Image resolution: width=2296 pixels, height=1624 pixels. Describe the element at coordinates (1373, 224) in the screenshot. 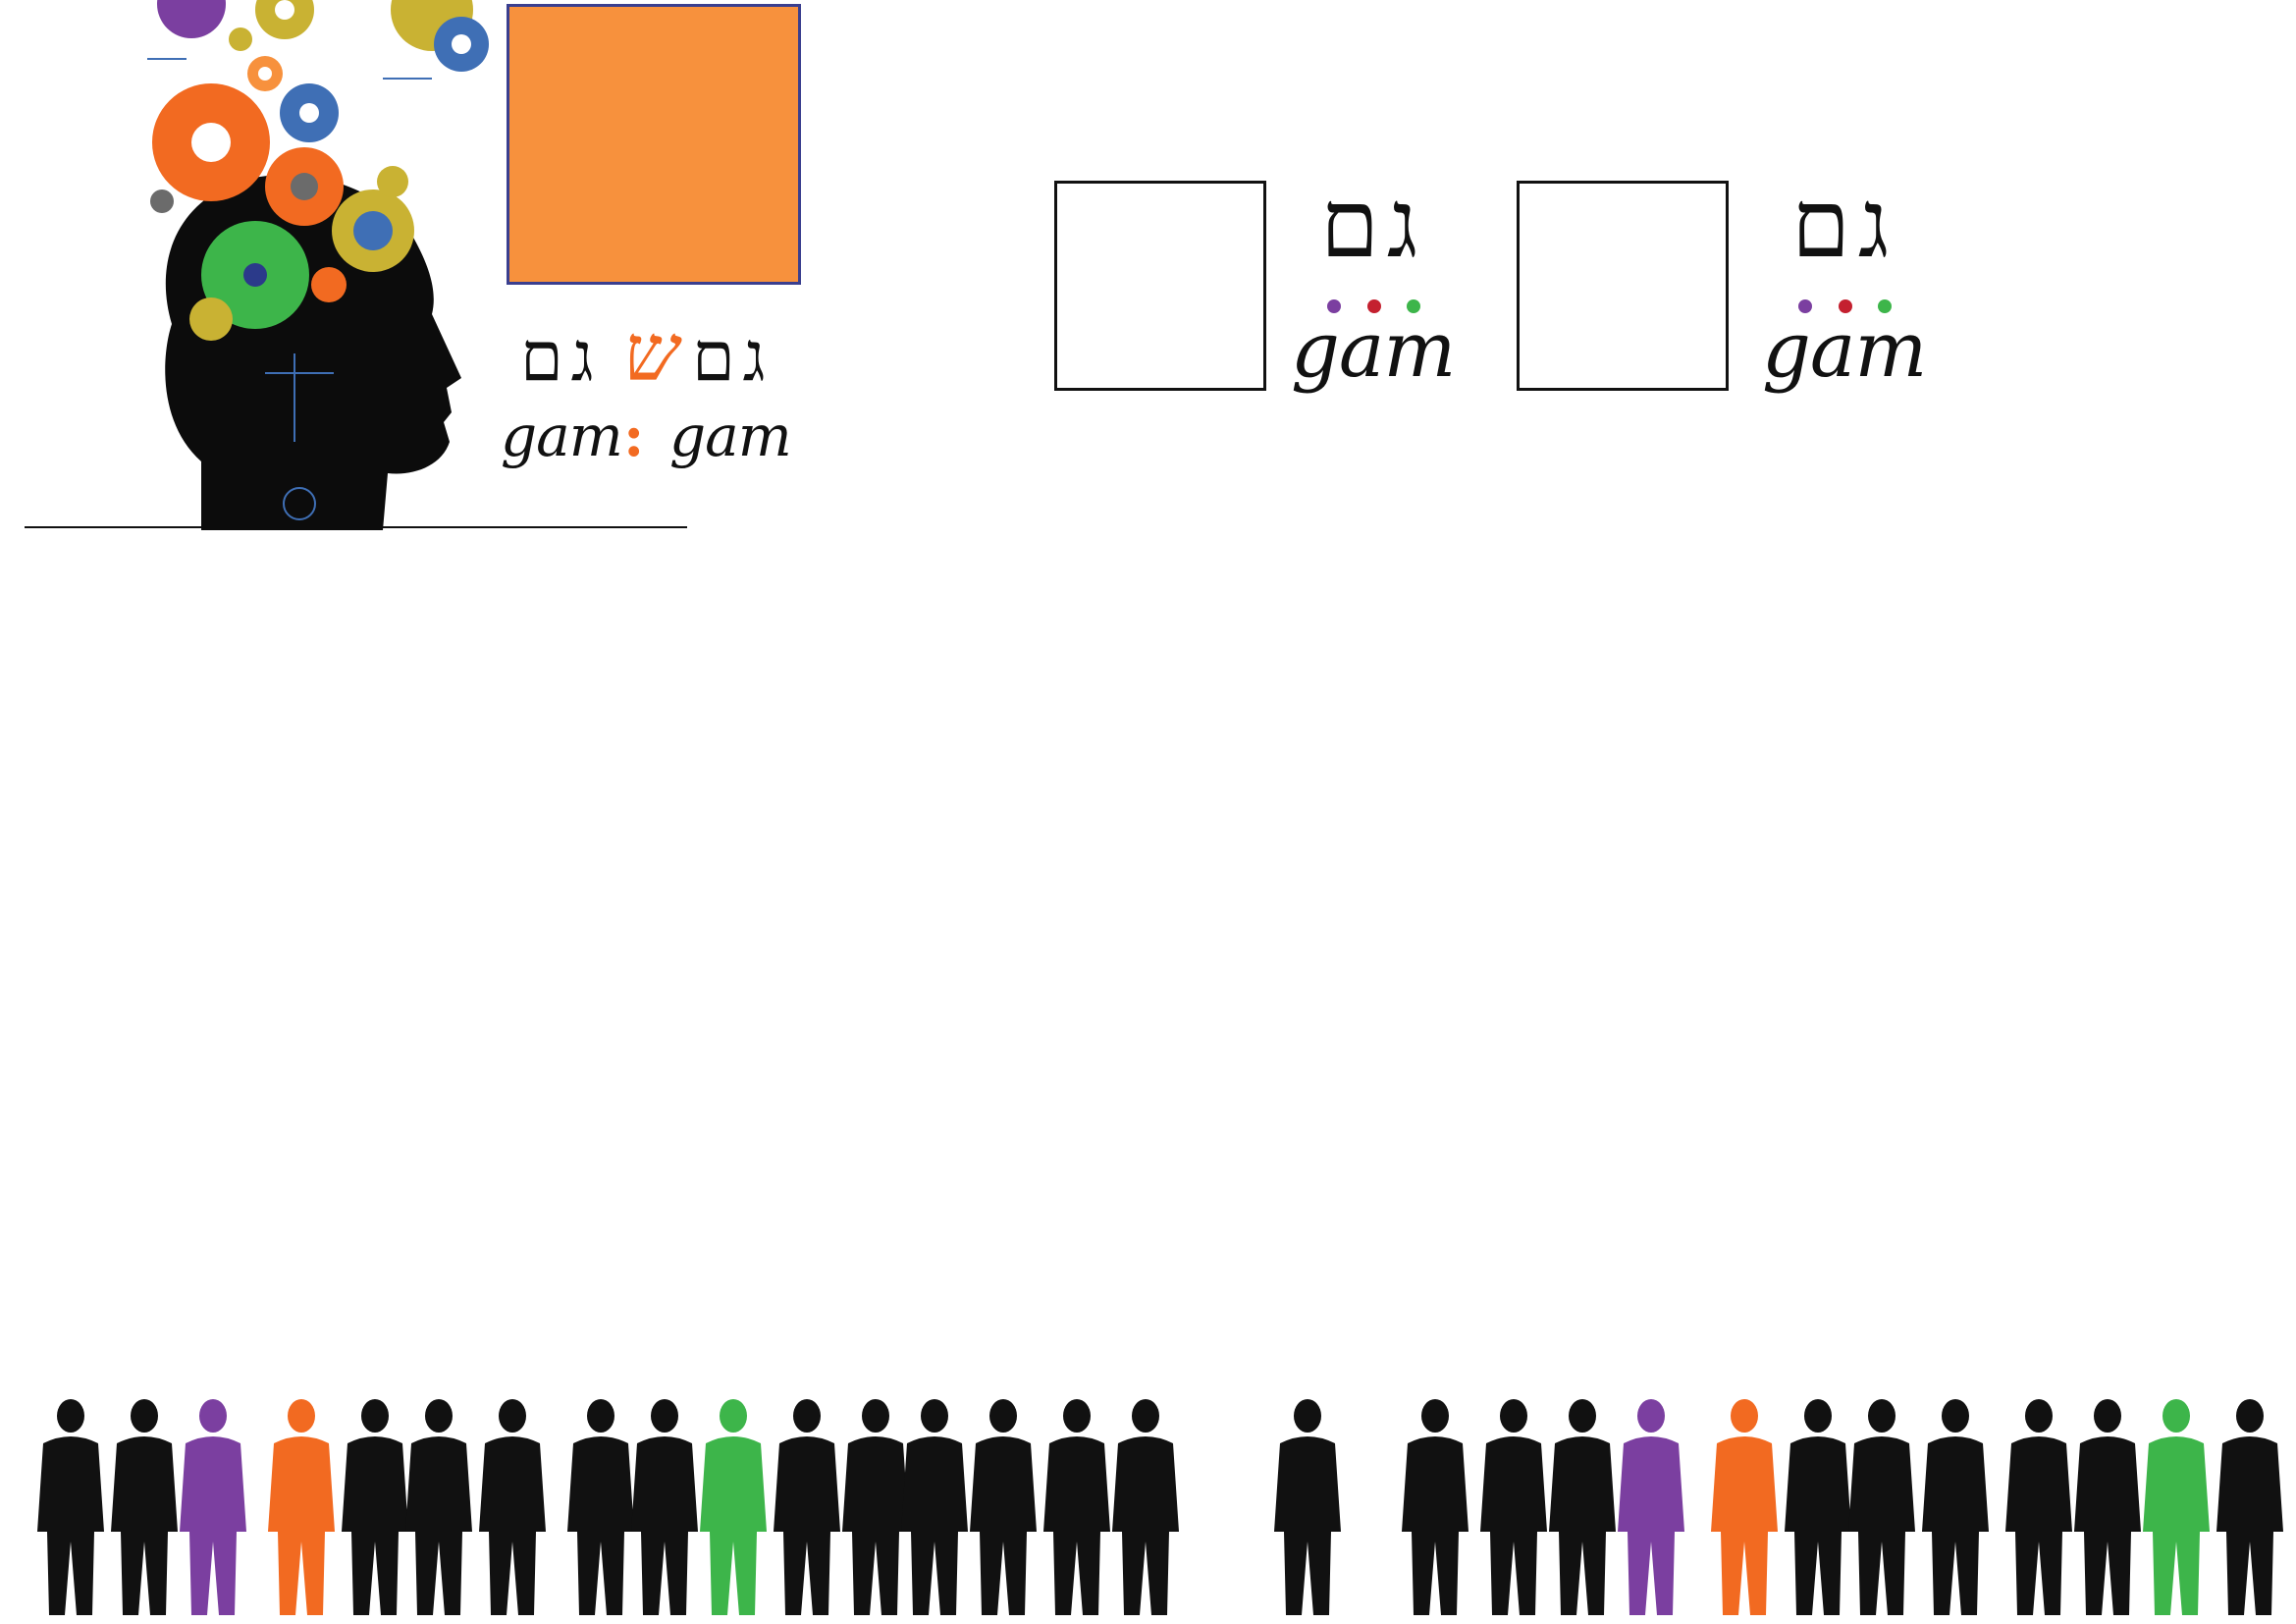

I see `logo-a-hebrew: גם` at that location.